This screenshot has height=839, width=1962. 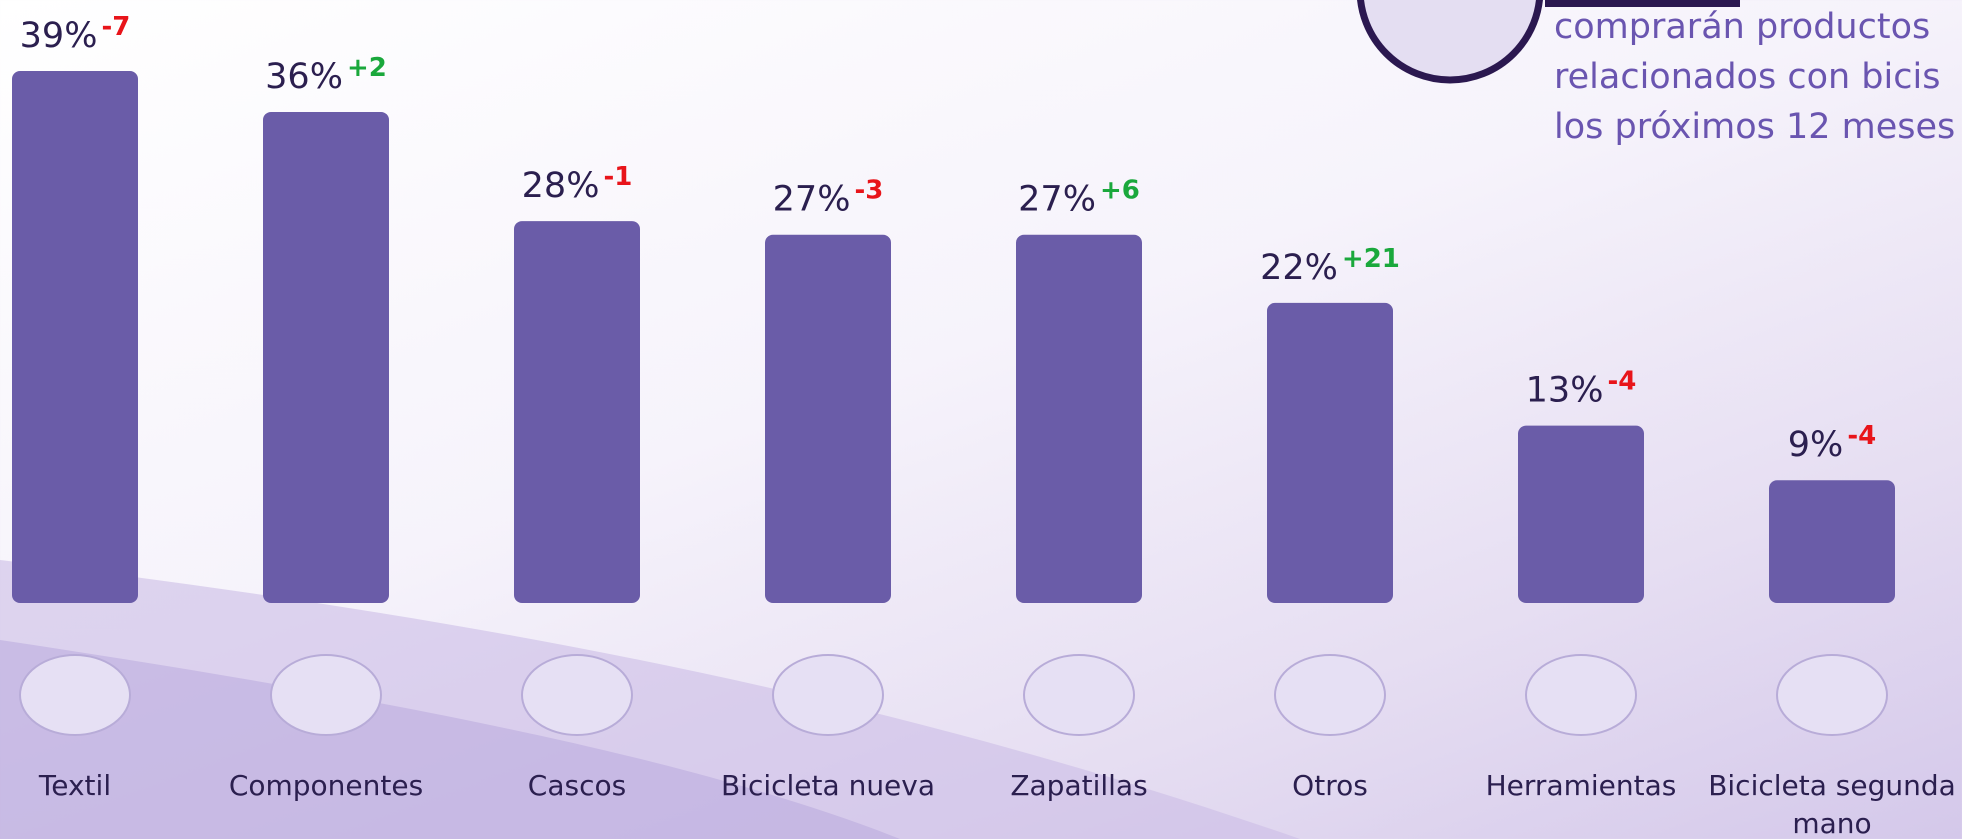 I want to click on header-bar, so click(x=1642, y=3).